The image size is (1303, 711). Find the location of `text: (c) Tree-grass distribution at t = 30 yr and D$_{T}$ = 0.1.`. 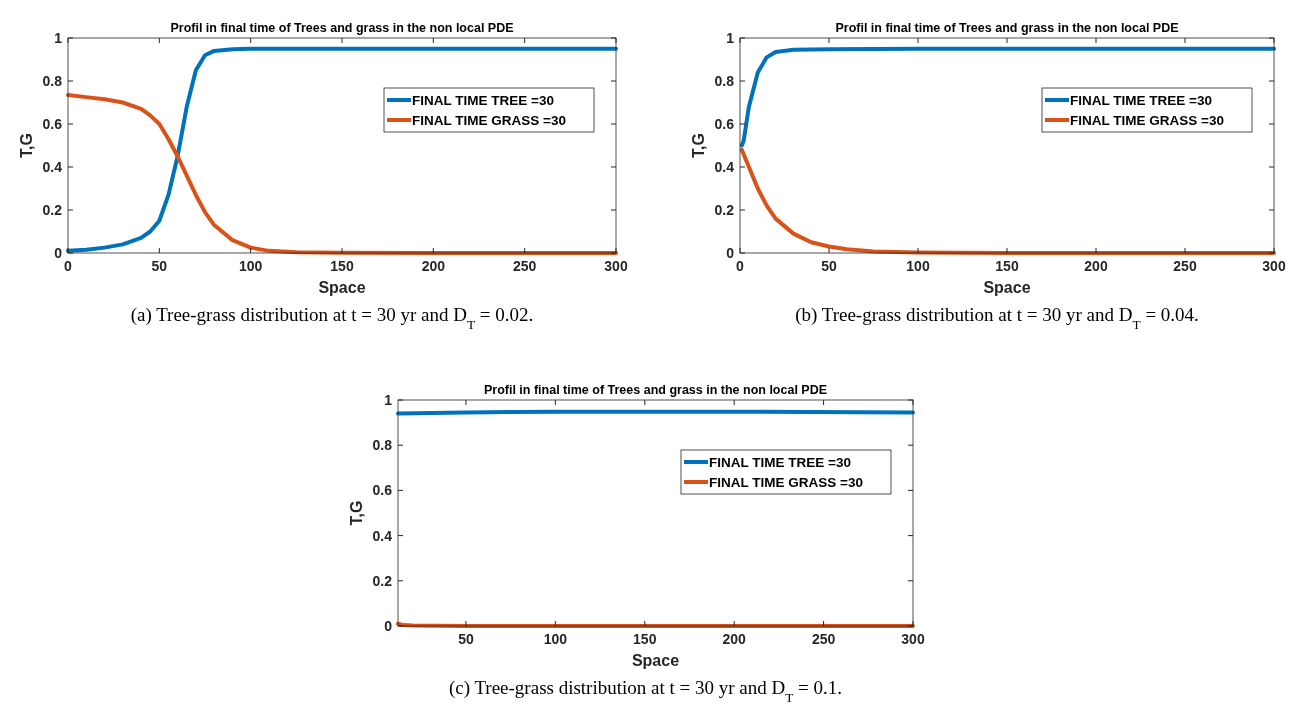

text: (c) Tree-grass distribution at t = 30 yr and D$_{T}$ = 0.1. is located at coordinates (645, 691).